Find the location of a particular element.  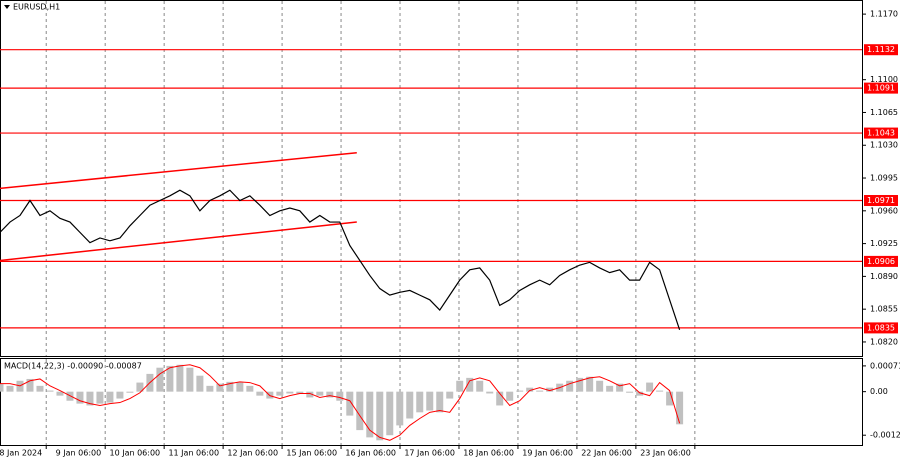

x-tick-label: 10 Jan 06:00 is located at coordinates (134, 453).